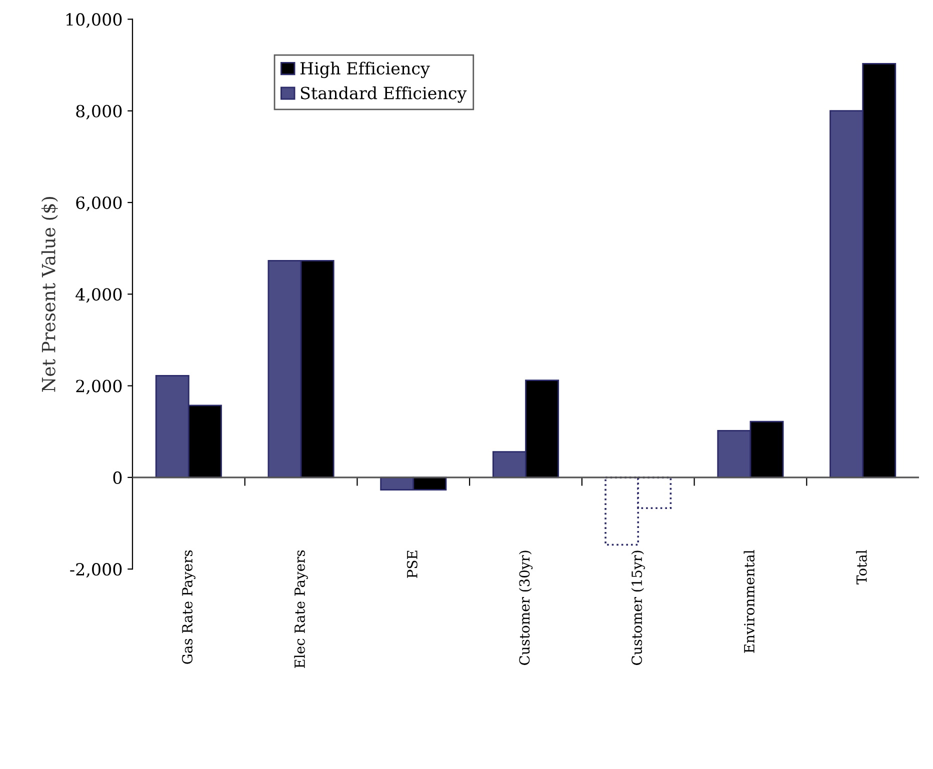  I want to click on x-tick-label: PSE, so click(412, 564).